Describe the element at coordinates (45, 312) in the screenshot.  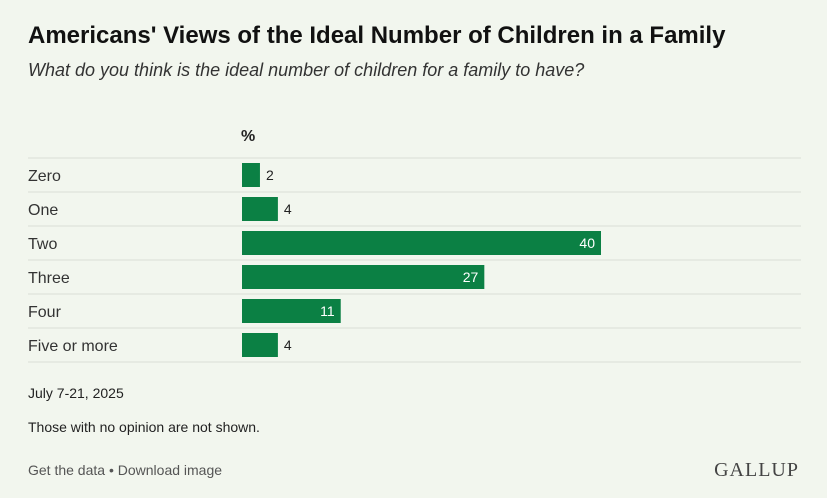
I see `category-label: Four` at that location.